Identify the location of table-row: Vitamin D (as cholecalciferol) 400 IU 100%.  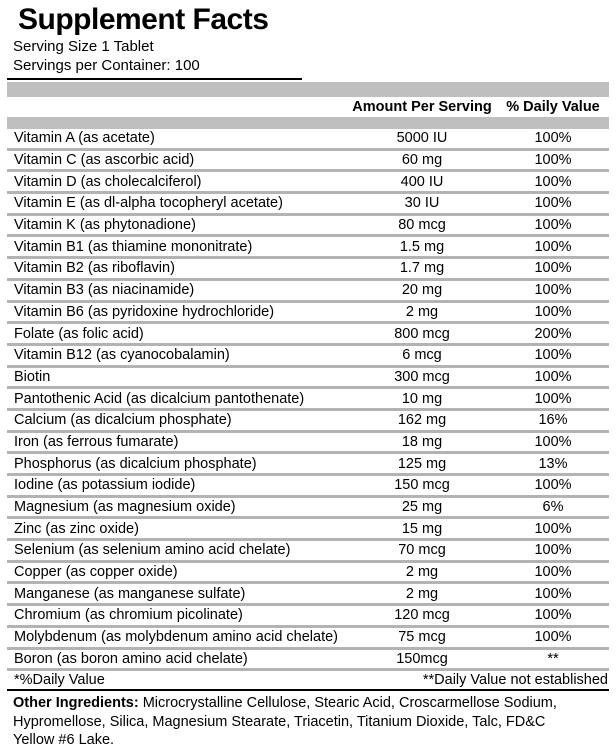
(308, 183).